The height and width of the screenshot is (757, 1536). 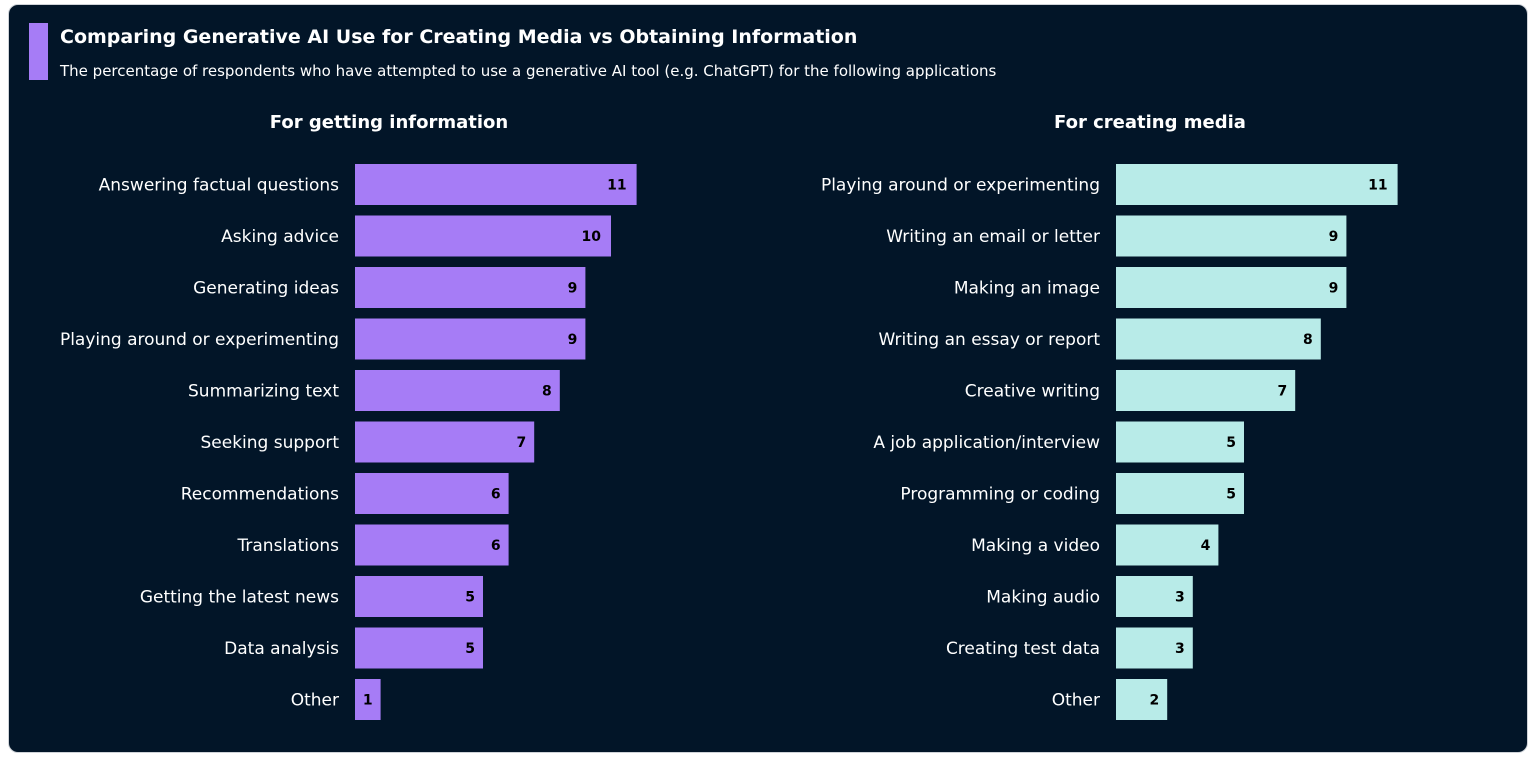 What do you see at coordinates (1150, 122) in the screenshot?
I see `panel-title: For creating media` at bounding box center [1150, 122].